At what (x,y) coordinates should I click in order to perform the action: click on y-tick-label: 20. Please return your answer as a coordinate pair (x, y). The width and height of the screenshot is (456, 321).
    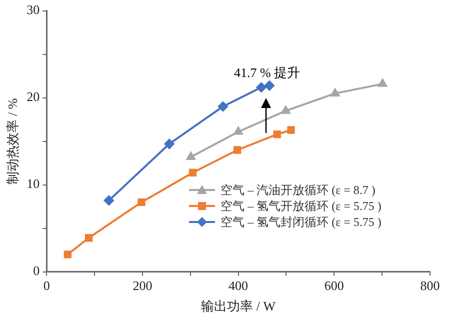
    Looking at the image, I should click on (33, 96).